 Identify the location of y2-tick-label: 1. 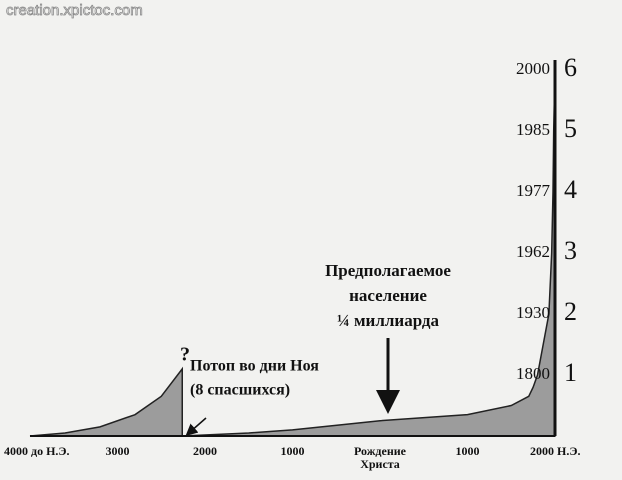
(570, 372).